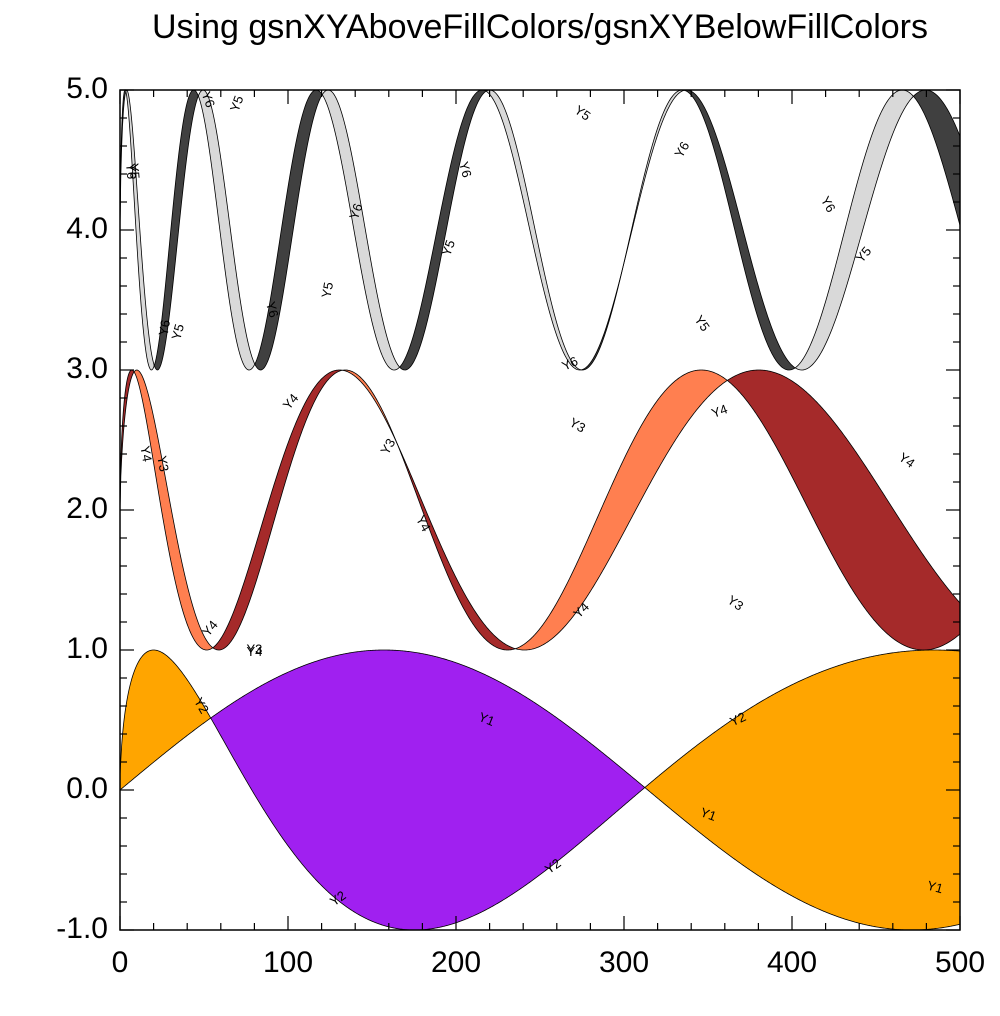 The height and width of the screenshot is (1016, 1000). What do you see at coordinates (960, 962) in the screenshot?
I see `x-tick-label: 500` at bounding box center [960, 962].